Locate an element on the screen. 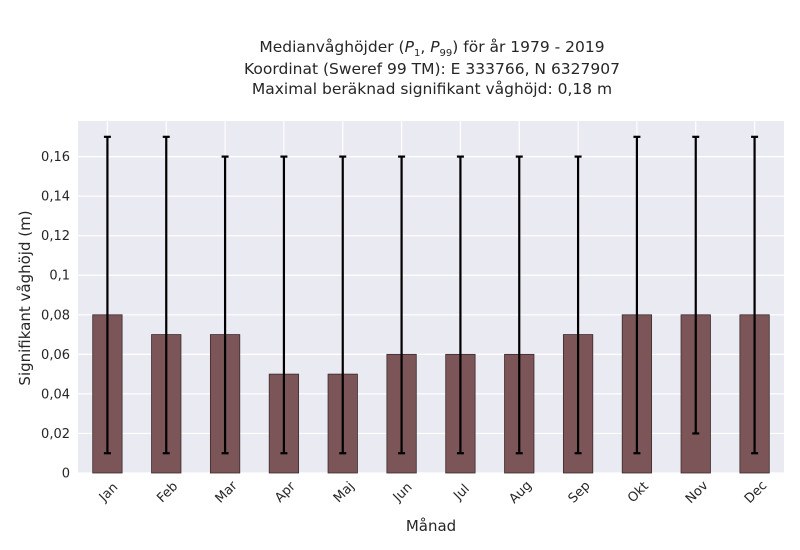  error-bar-dec is located at coordinates (755, 295).